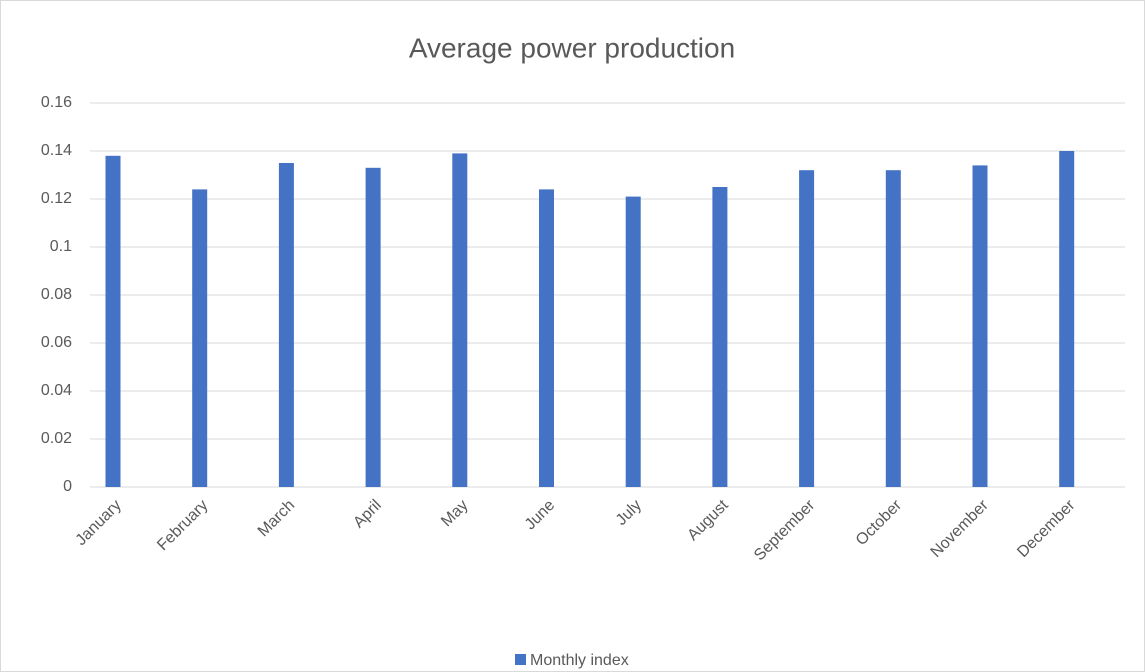 This screenshot has height=672, width=1145. What do you see at coordinates (56, 150) in the screenshot?
I see `y-tick-label: 0.14` at bounding box center [56, 150].